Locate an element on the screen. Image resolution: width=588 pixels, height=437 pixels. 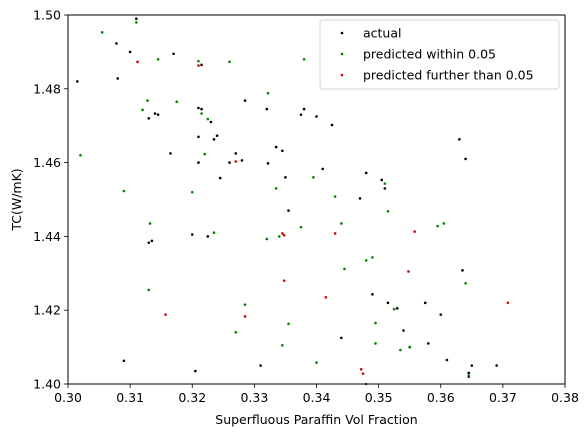
y-tick-label: 1.50 is located at coordinates (47, 15).